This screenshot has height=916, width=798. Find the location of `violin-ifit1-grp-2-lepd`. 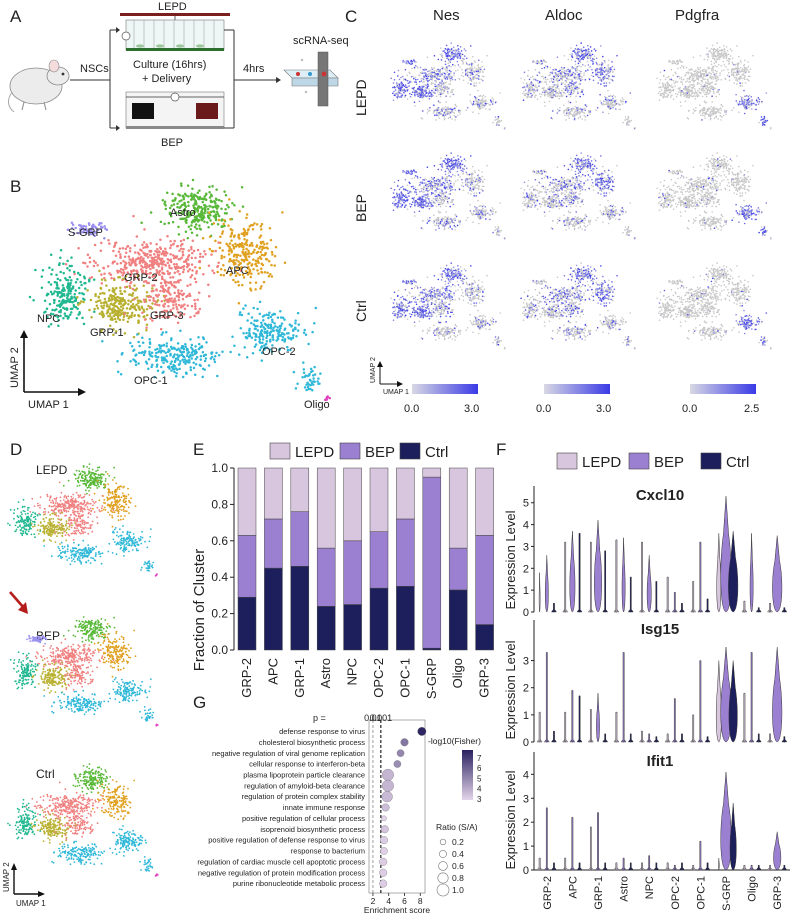

violin-ifit1-grp-2-lepd is located at coordinates (539, 864).